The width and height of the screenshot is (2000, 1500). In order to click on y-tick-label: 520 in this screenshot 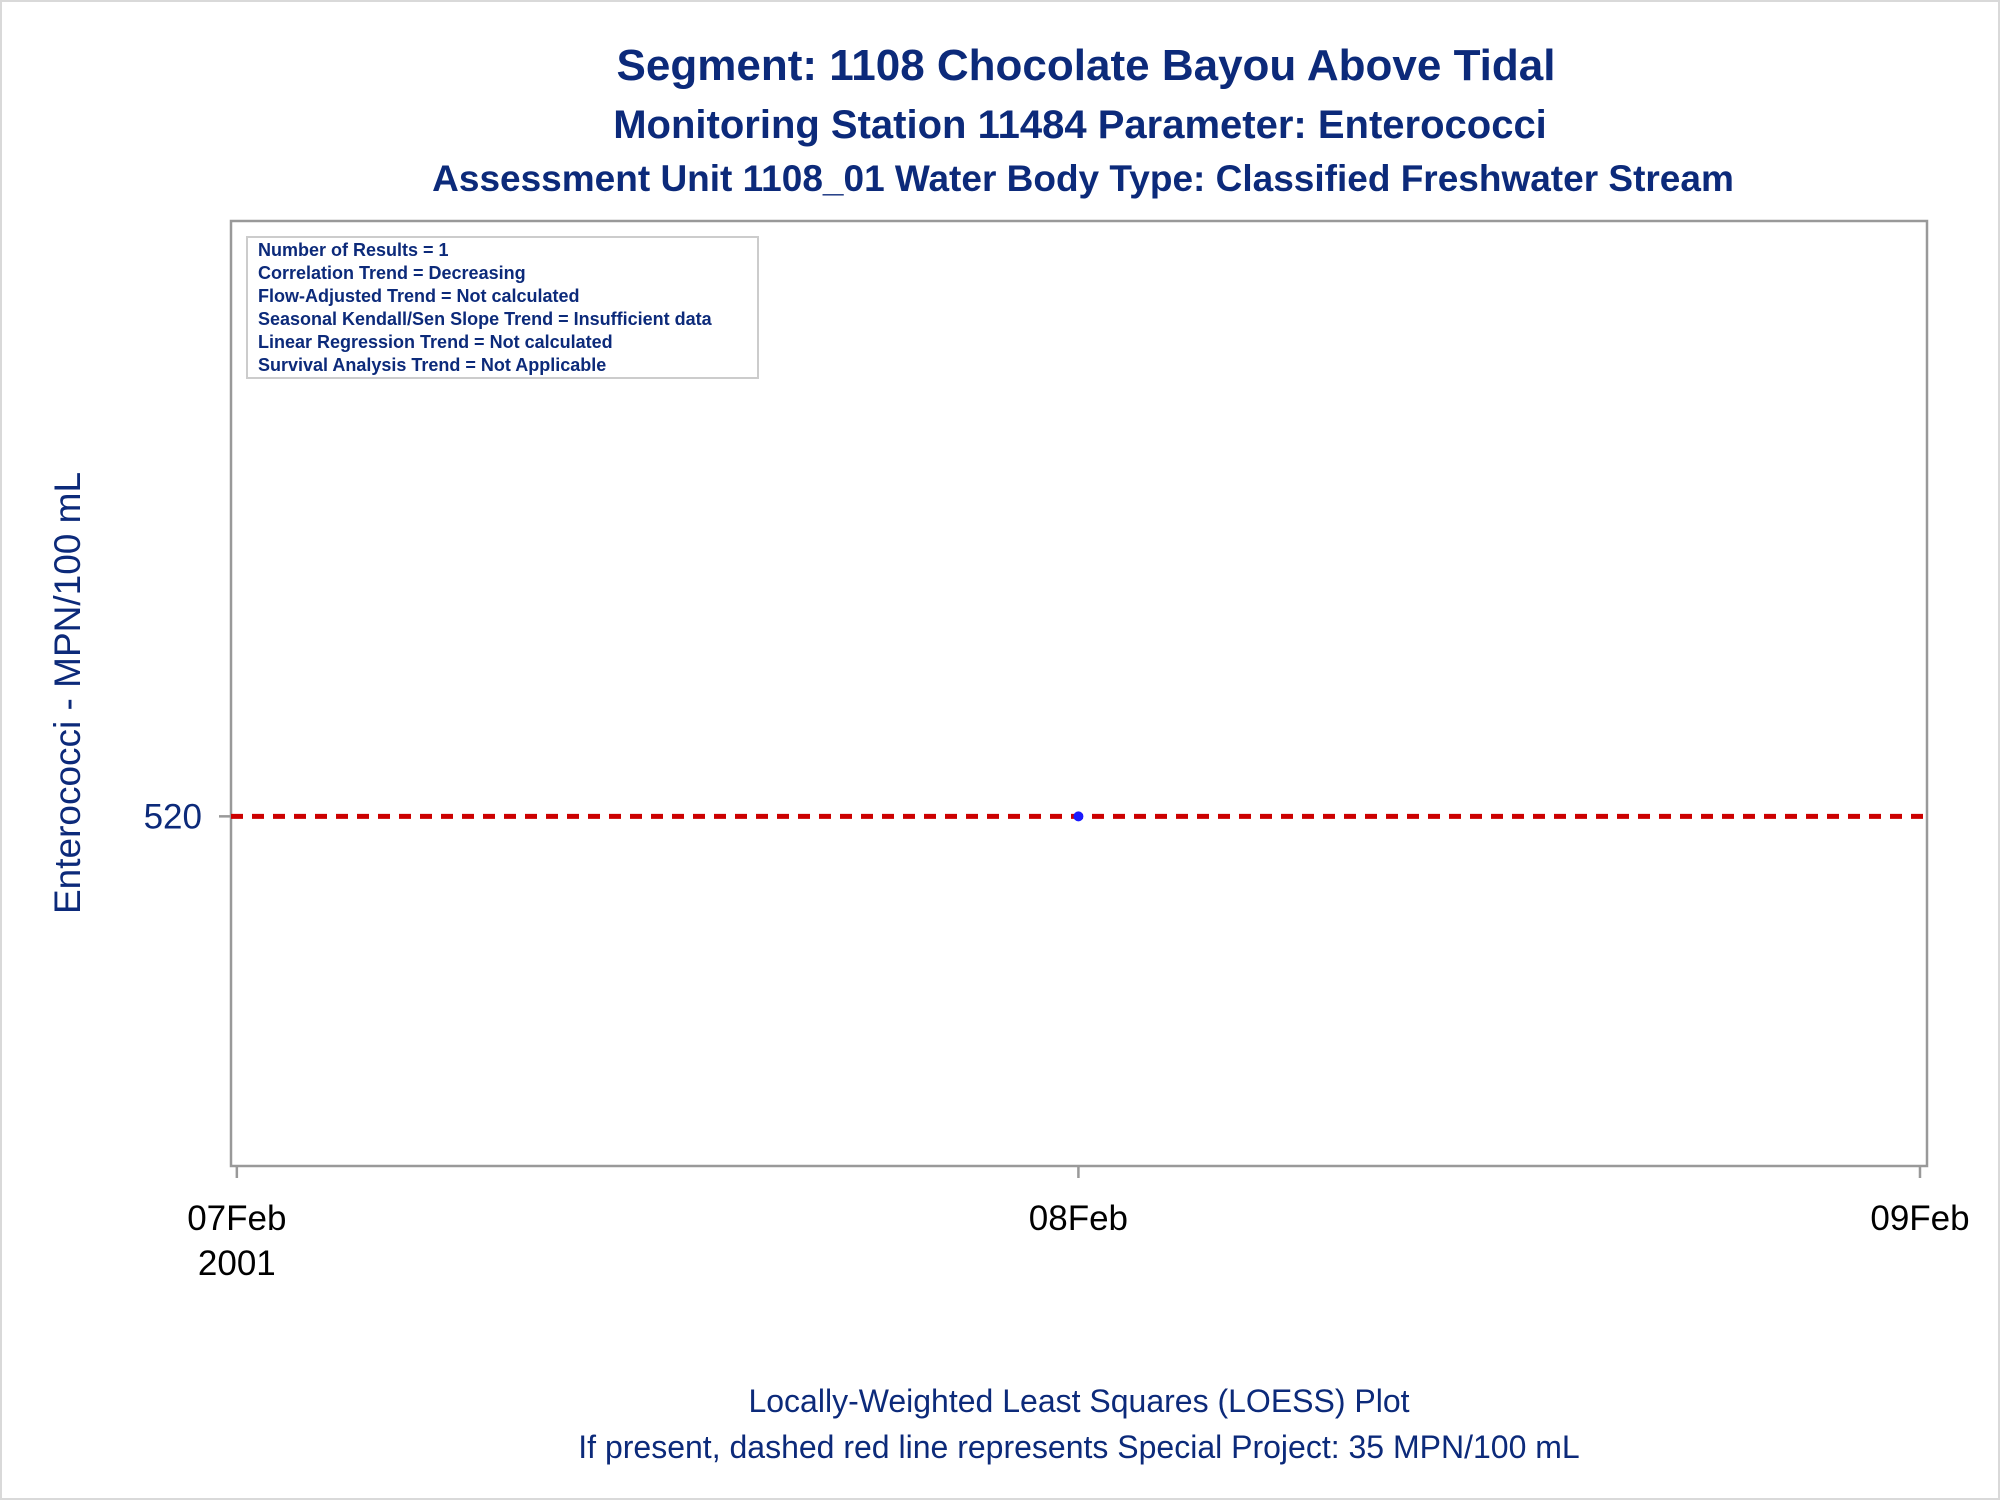, I will do `click(173, 816)`.